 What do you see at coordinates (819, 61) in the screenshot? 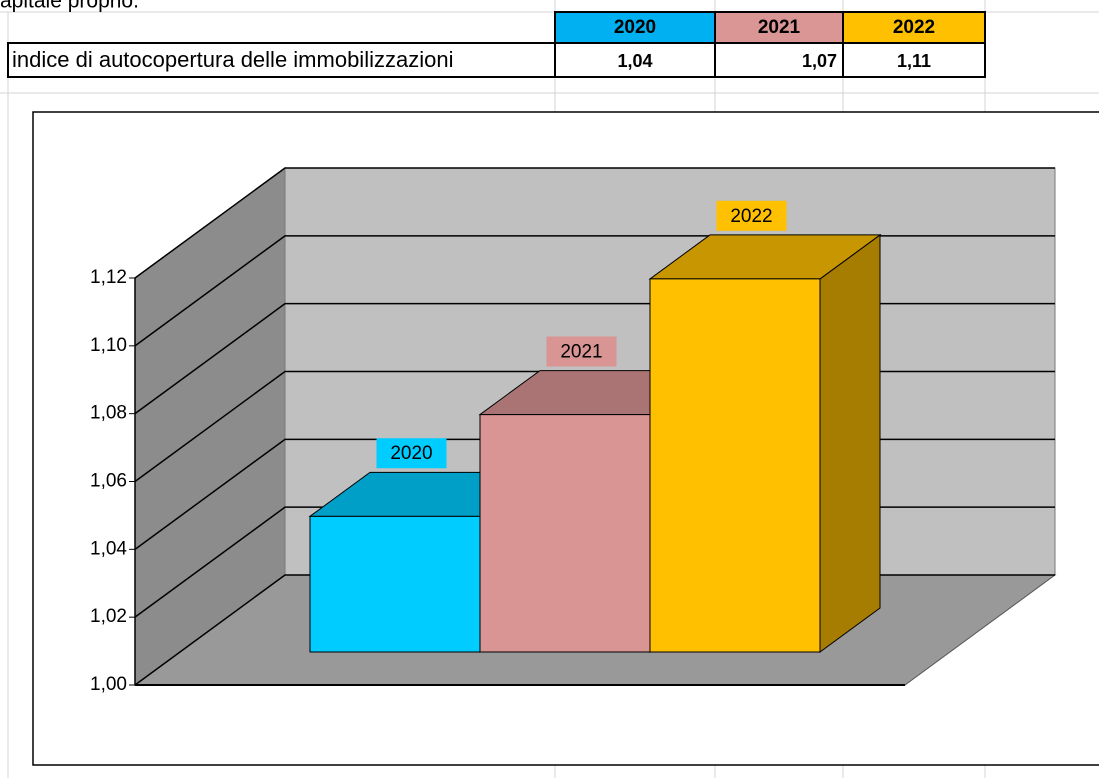
I see `cell-value: 1,07` at bounding box center [819, 61].